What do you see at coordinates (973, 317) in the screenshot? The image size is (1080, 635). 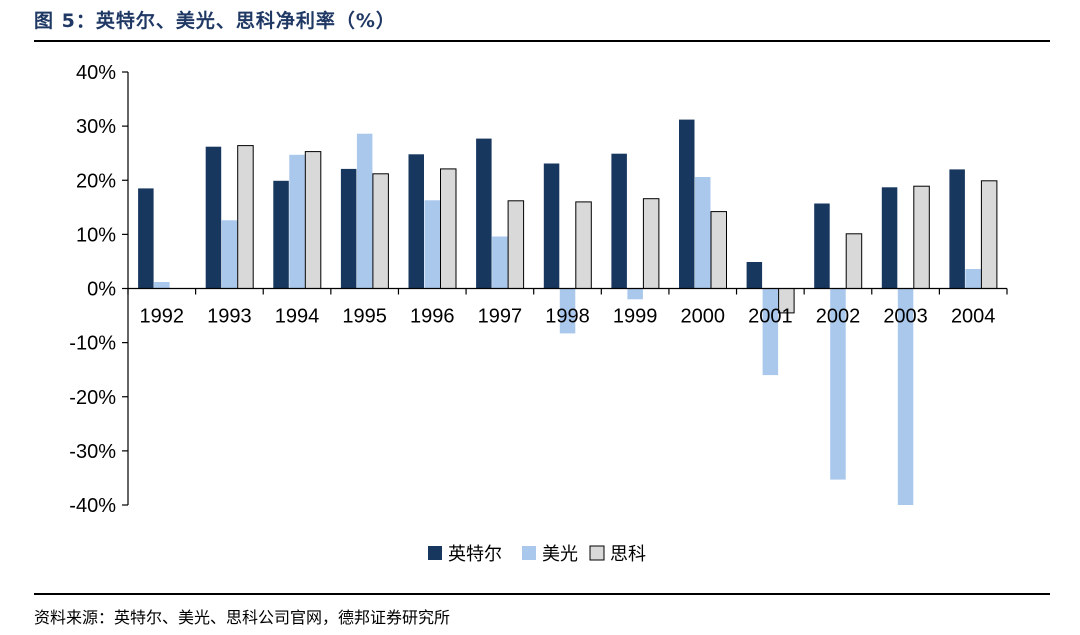 I see `x-tick-label: 2004` at bounding box center [973, 317].